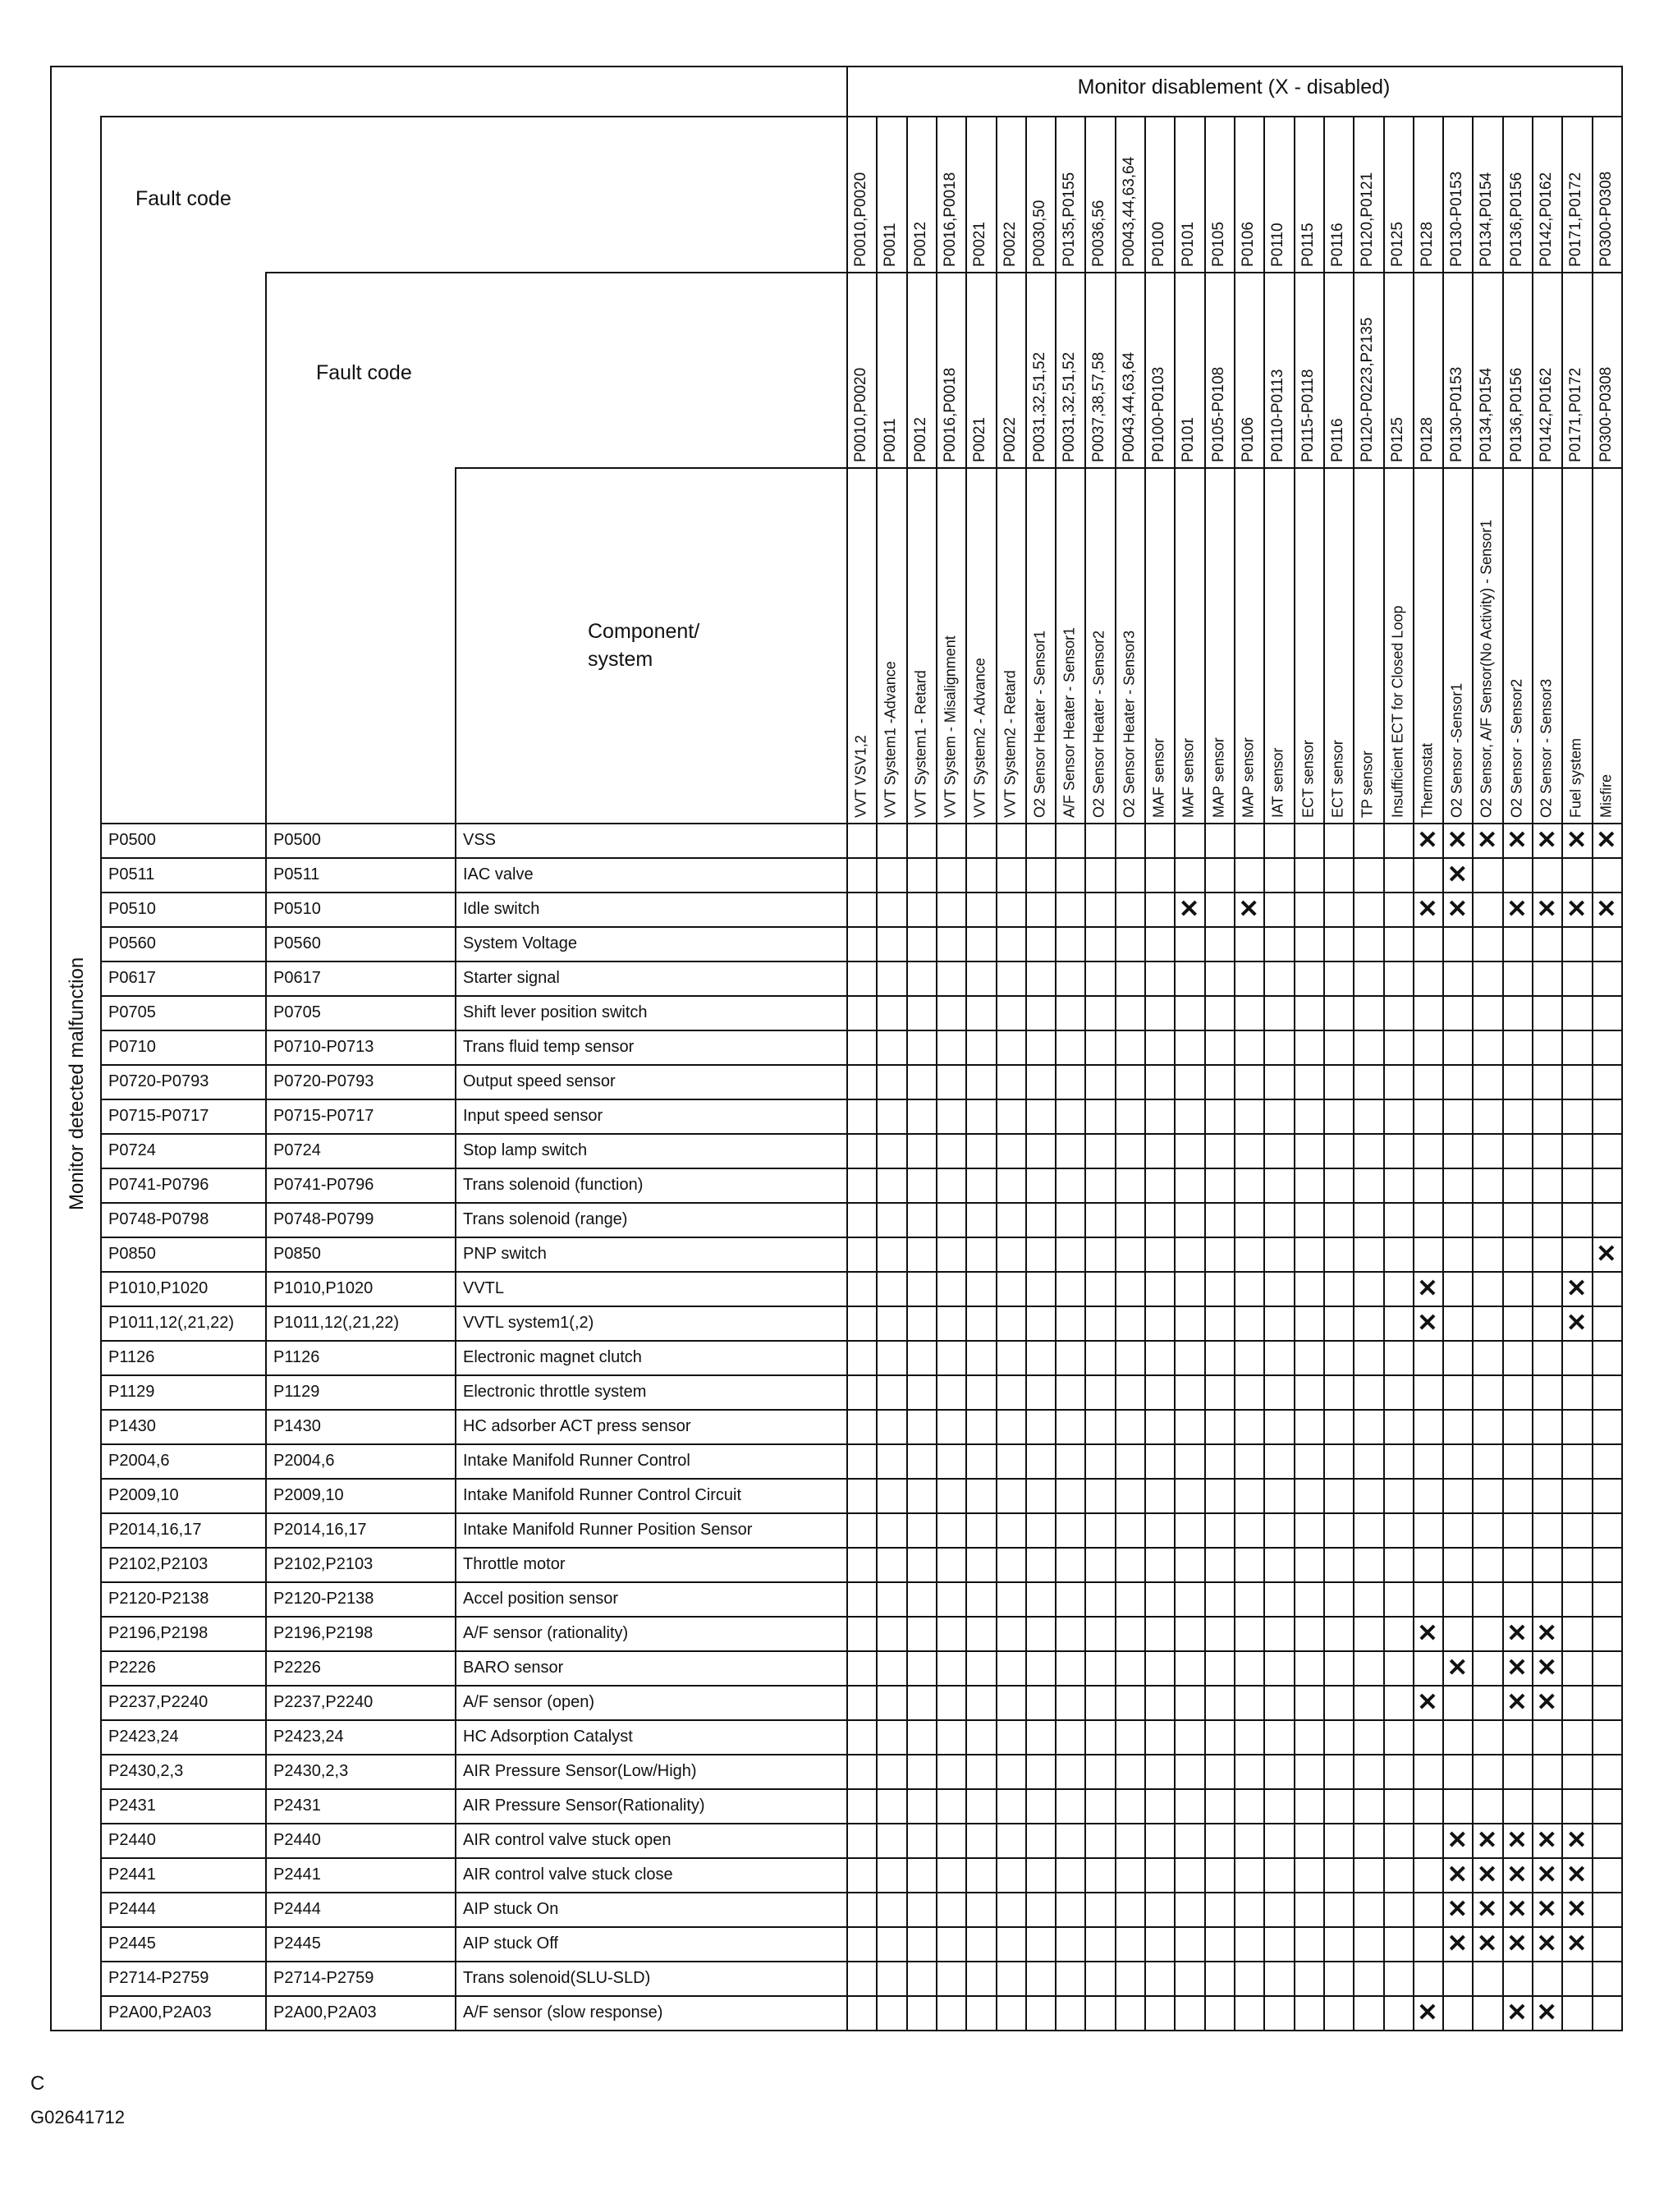  Describe the element at coordinates (308, 1494) in the screenshot. I see `row-fault-code-2: P2009,10` at that location.